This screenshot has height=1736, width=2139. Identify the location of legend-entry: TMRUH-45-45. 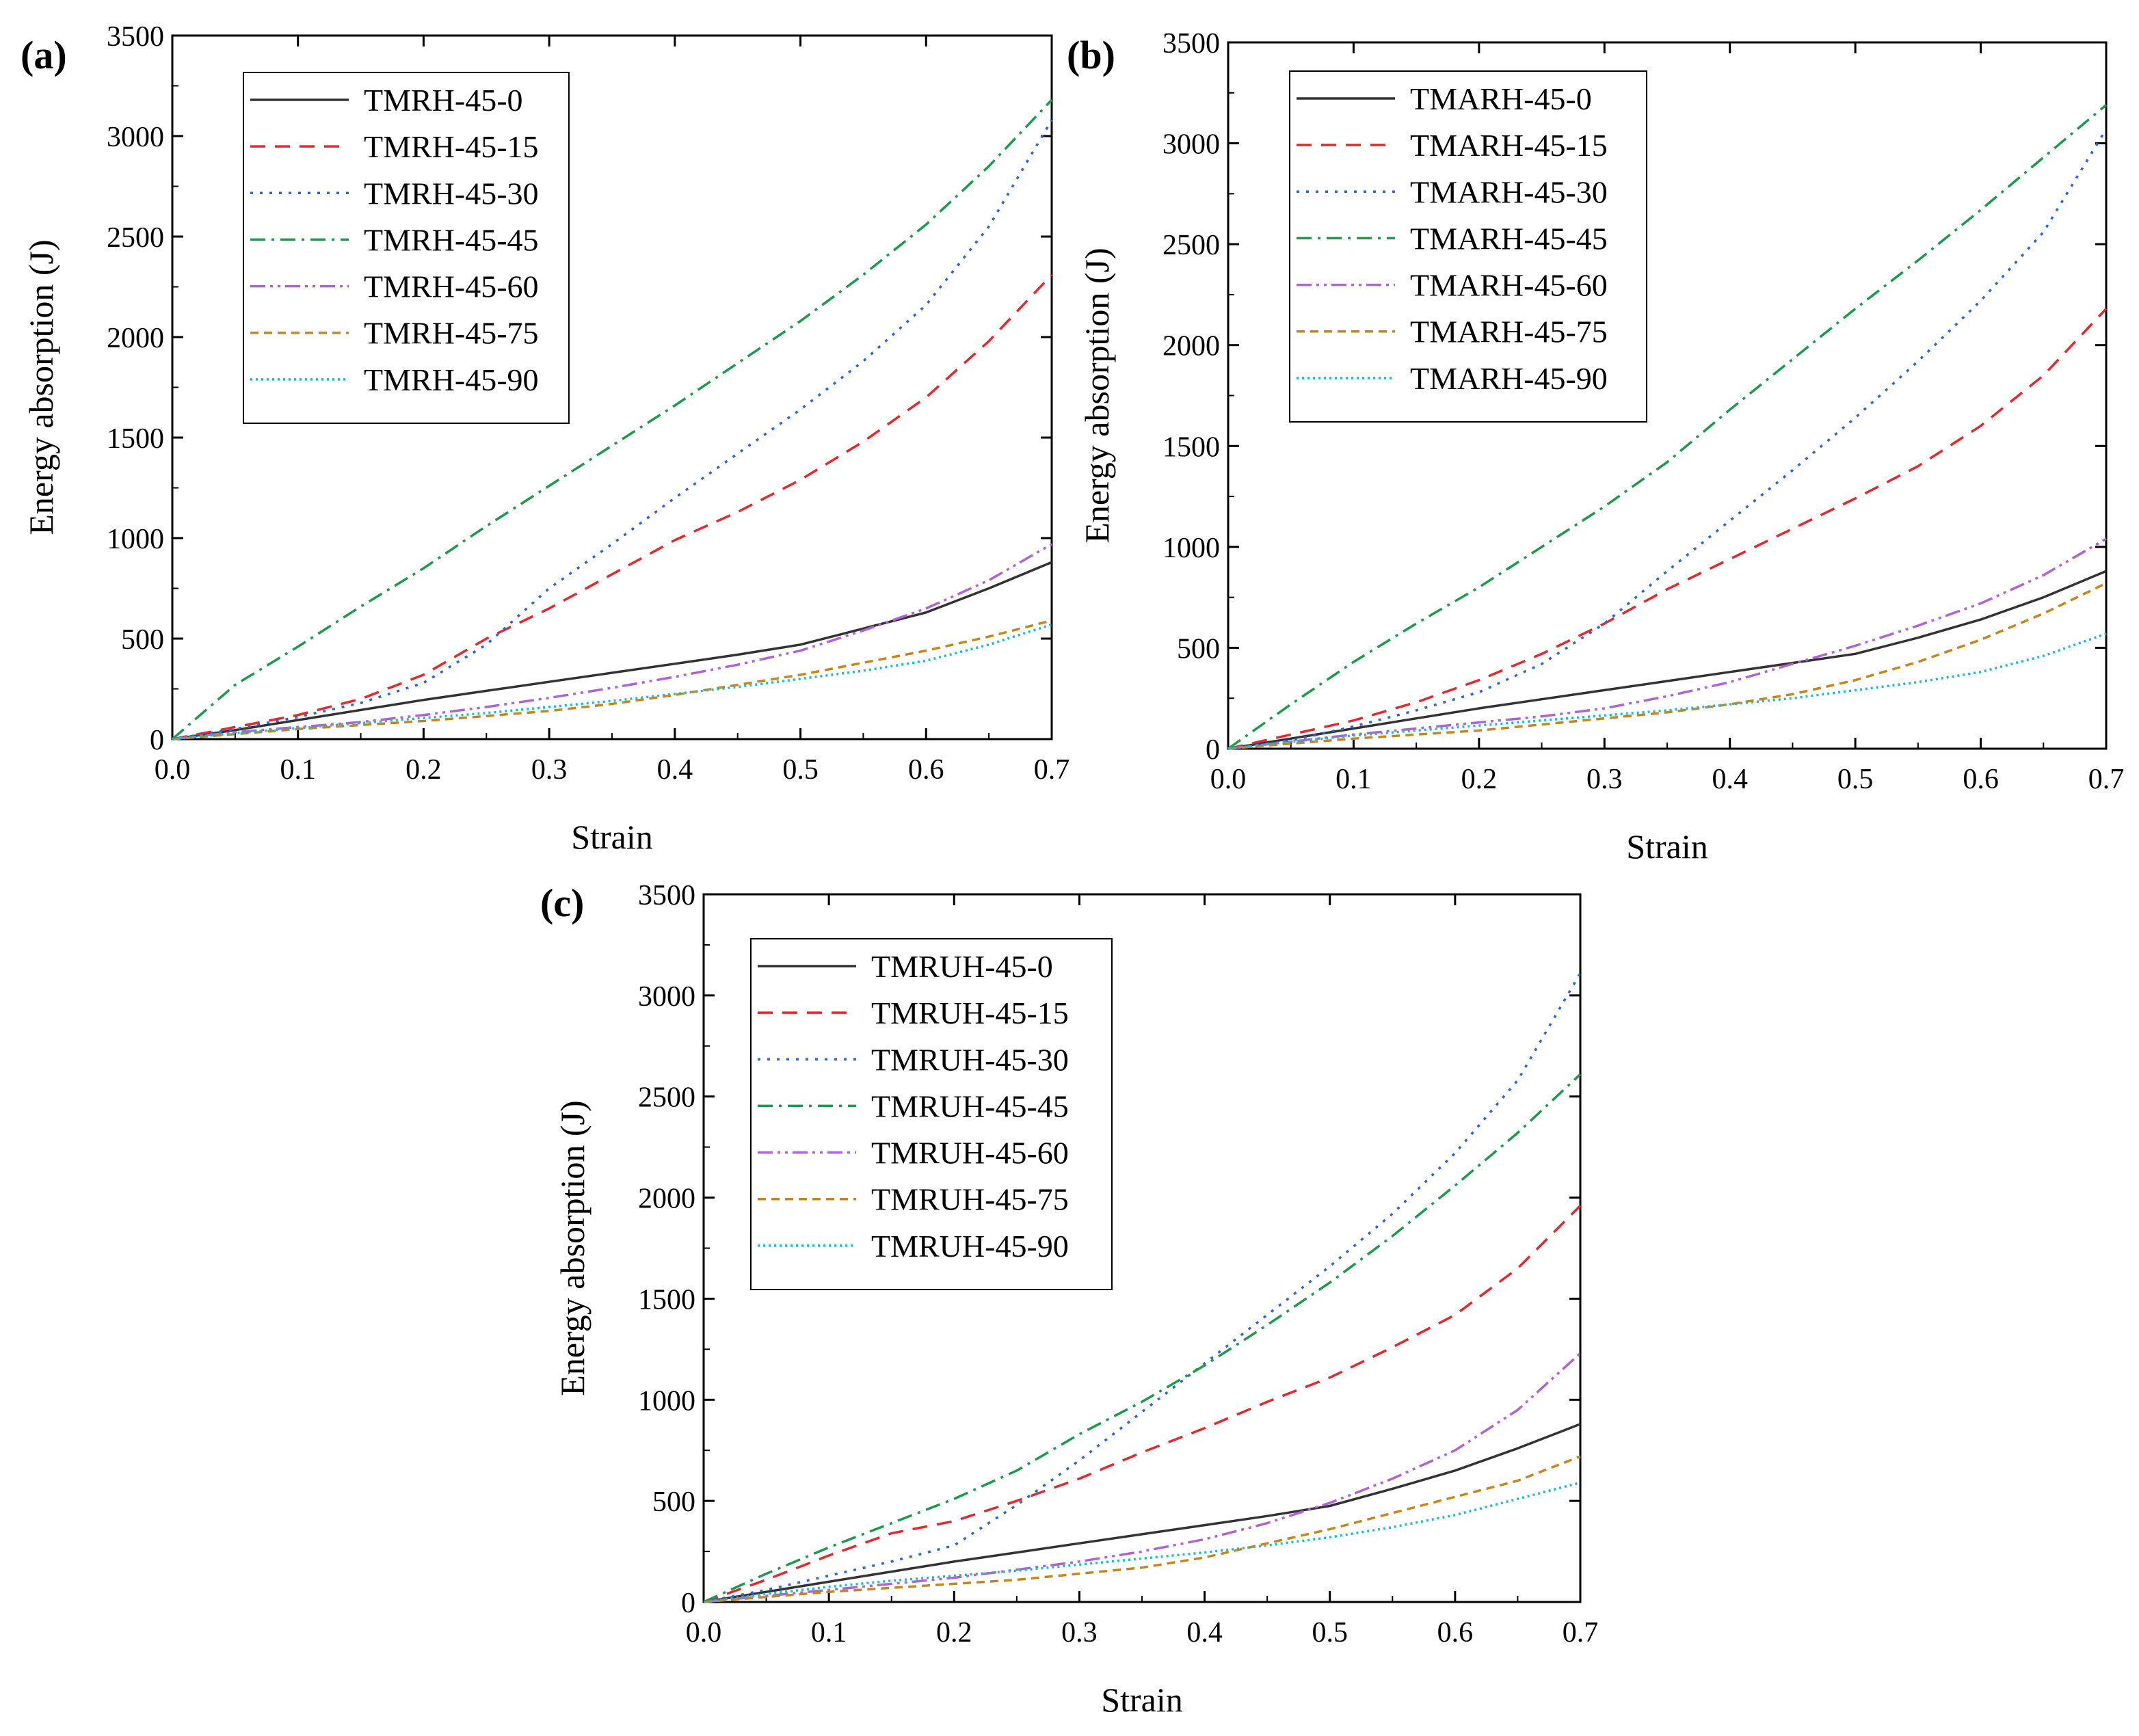
(970, 1106).